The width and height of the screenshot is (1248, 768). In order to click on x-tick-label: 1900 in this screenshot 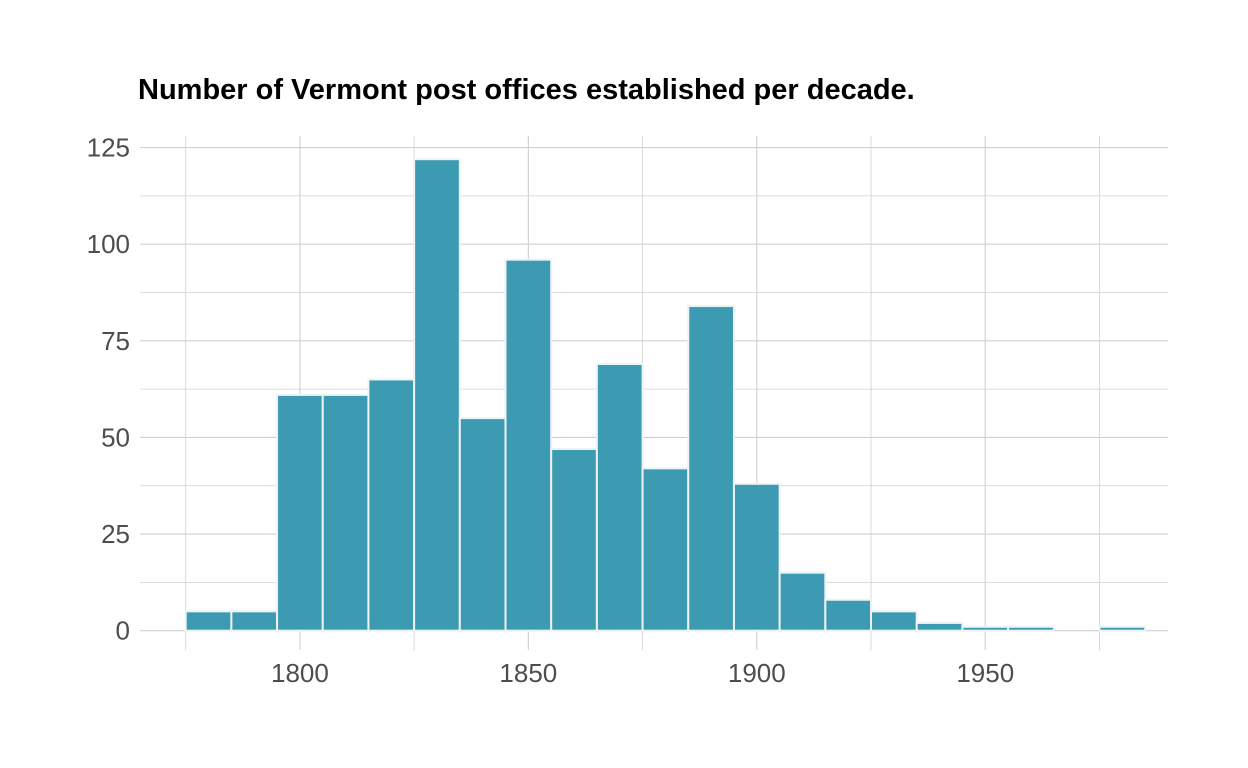, I will do `click(757, 673)`.